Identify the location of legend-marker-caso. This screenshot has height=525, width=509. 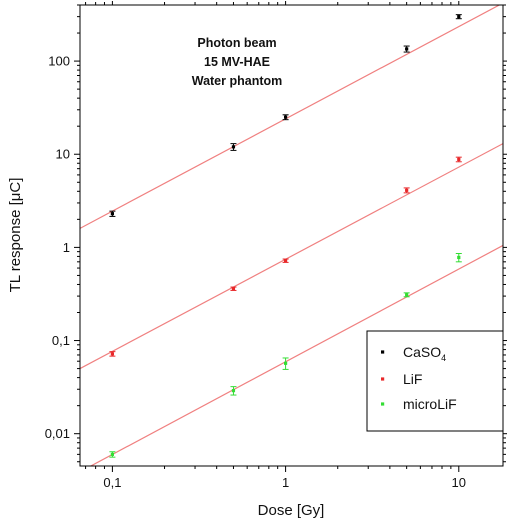
(383, 352).